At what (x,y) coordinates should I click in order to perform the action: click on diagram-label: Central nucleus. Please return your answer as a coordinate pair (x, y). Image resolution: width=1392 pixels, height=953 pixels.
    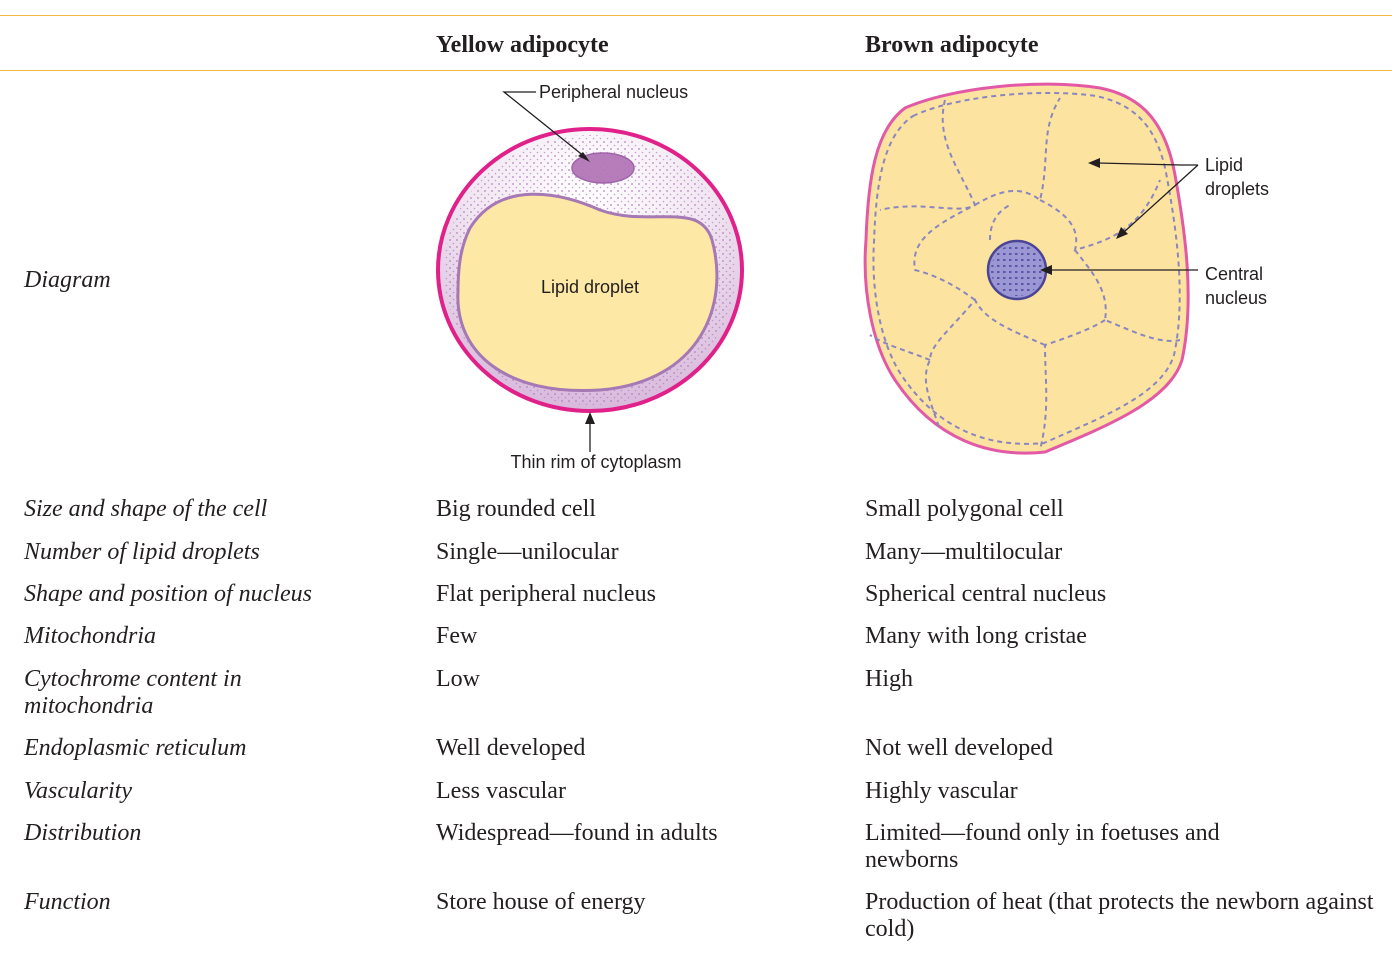
    Looking at the image, I should click on (1236, 286).